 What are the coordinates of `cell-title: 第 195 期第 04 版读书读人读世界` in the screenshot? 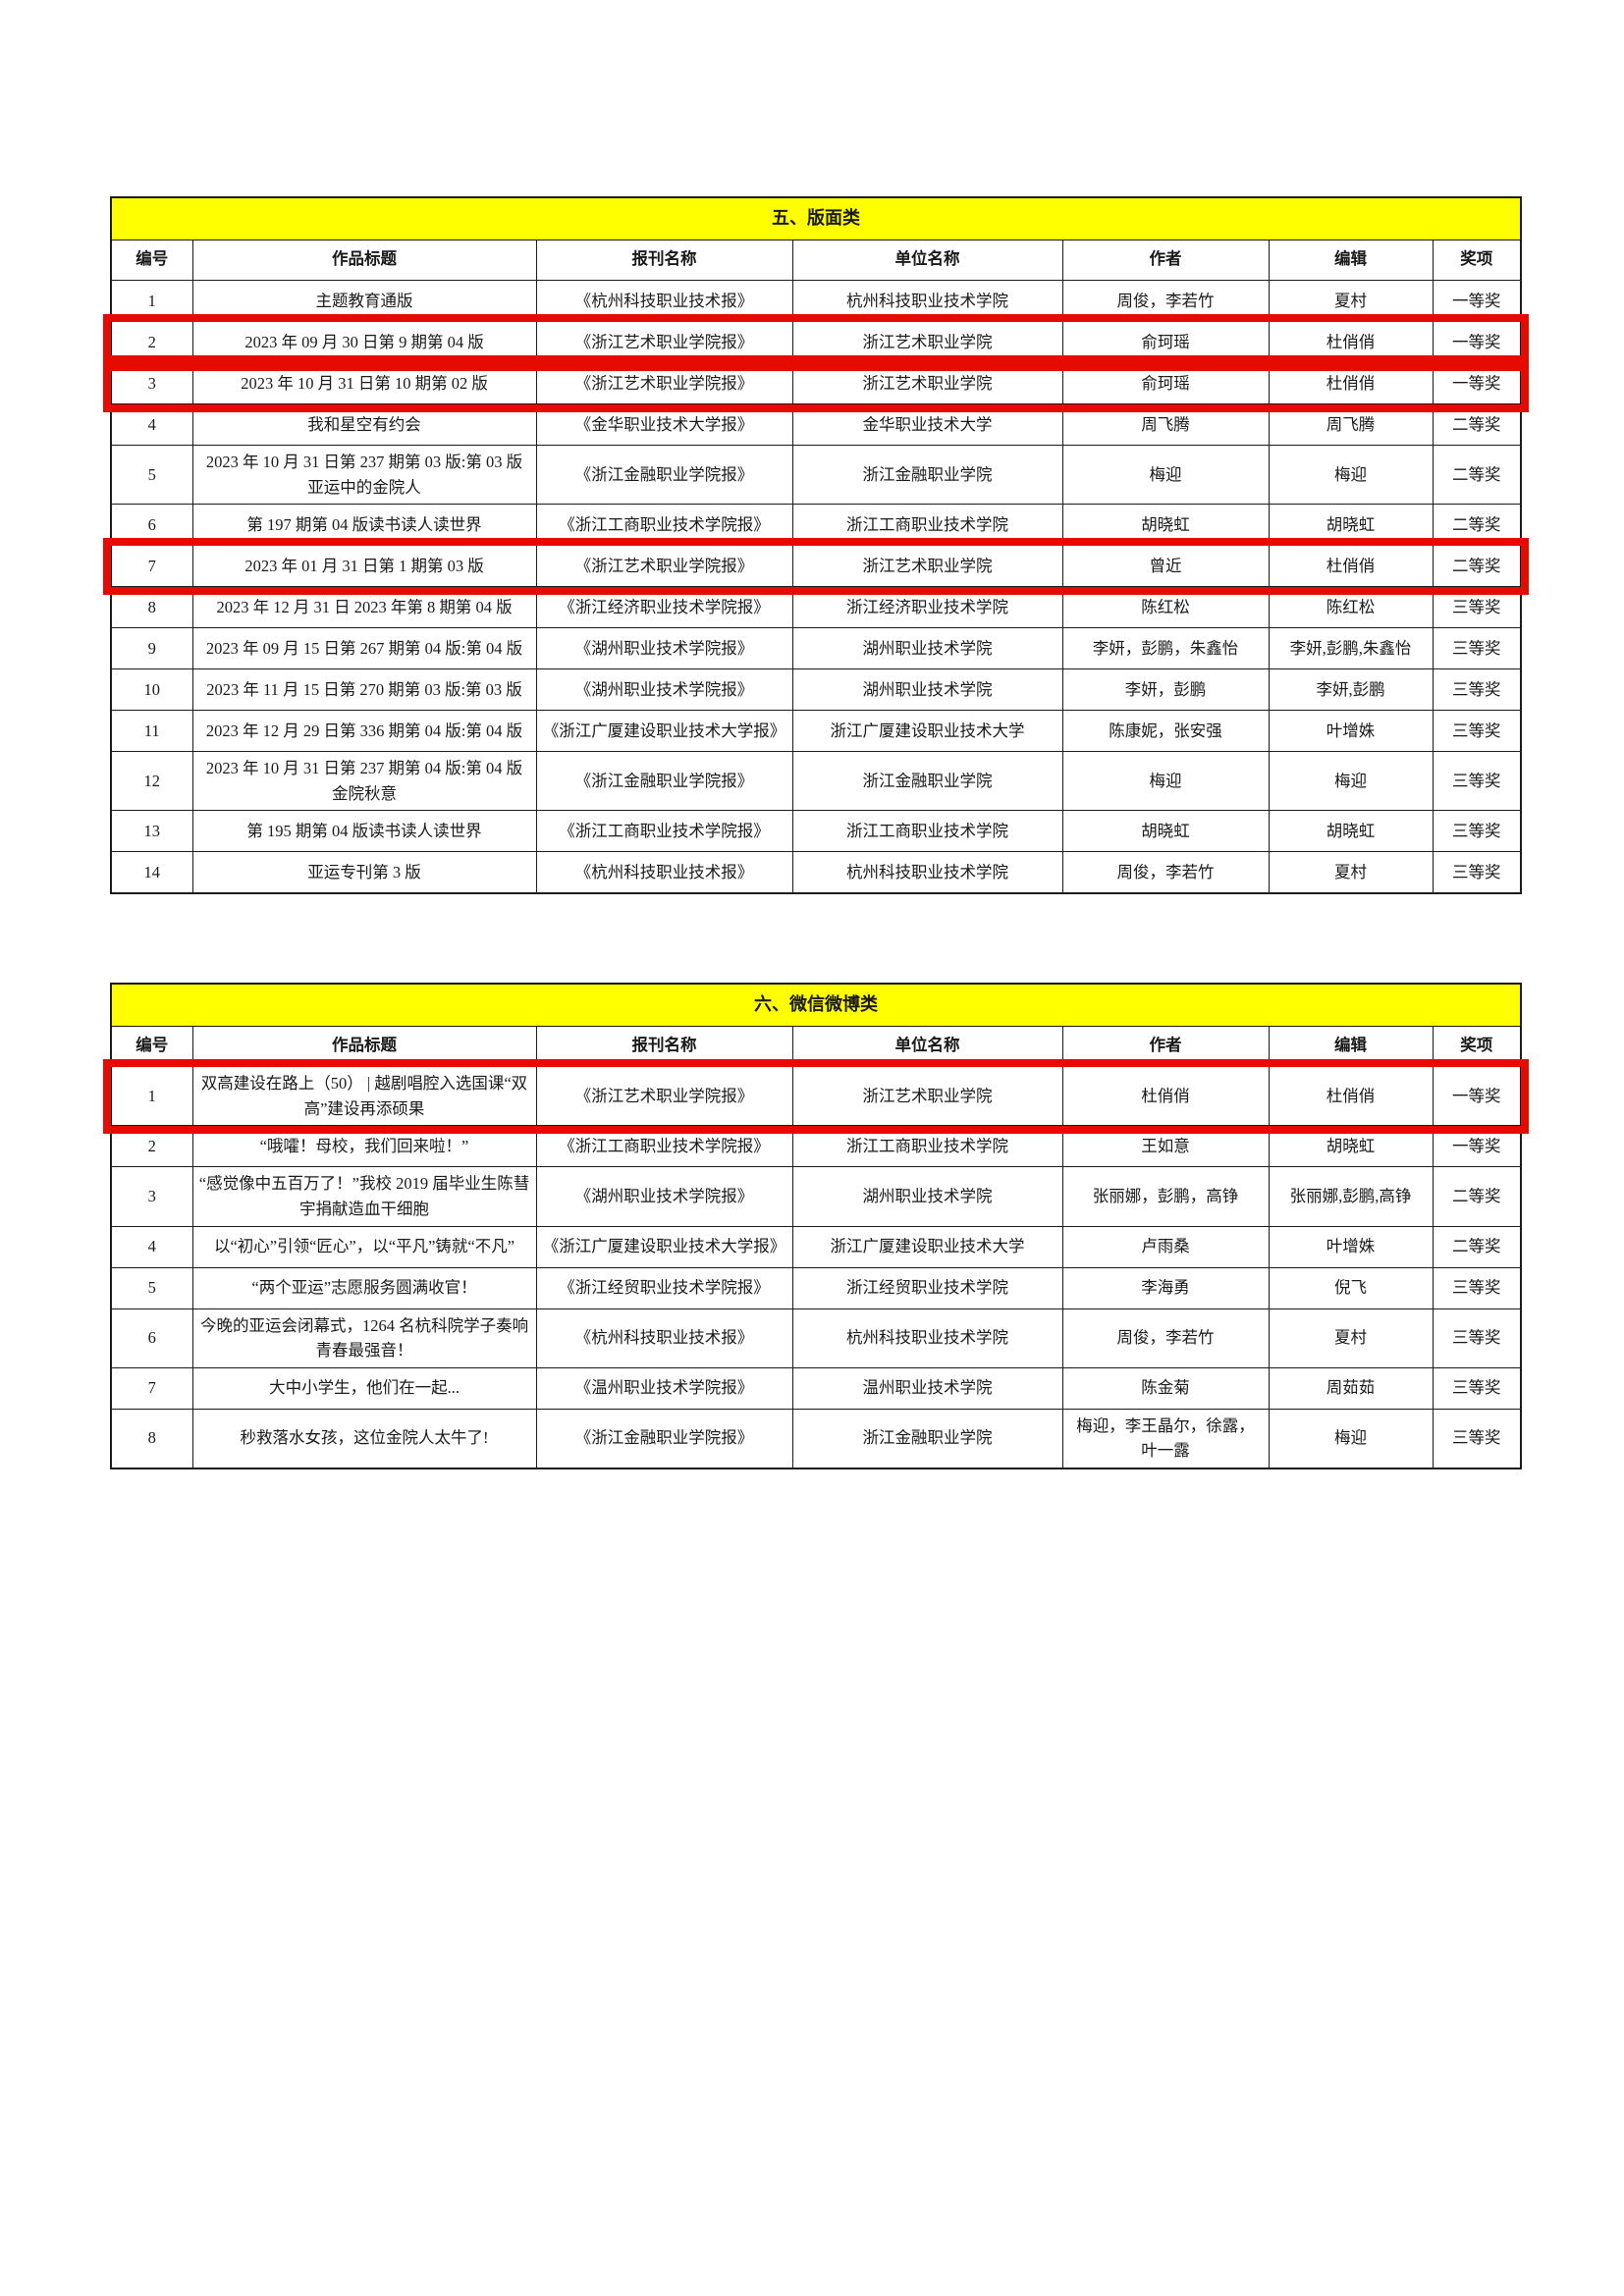 It's located at (364, 831).